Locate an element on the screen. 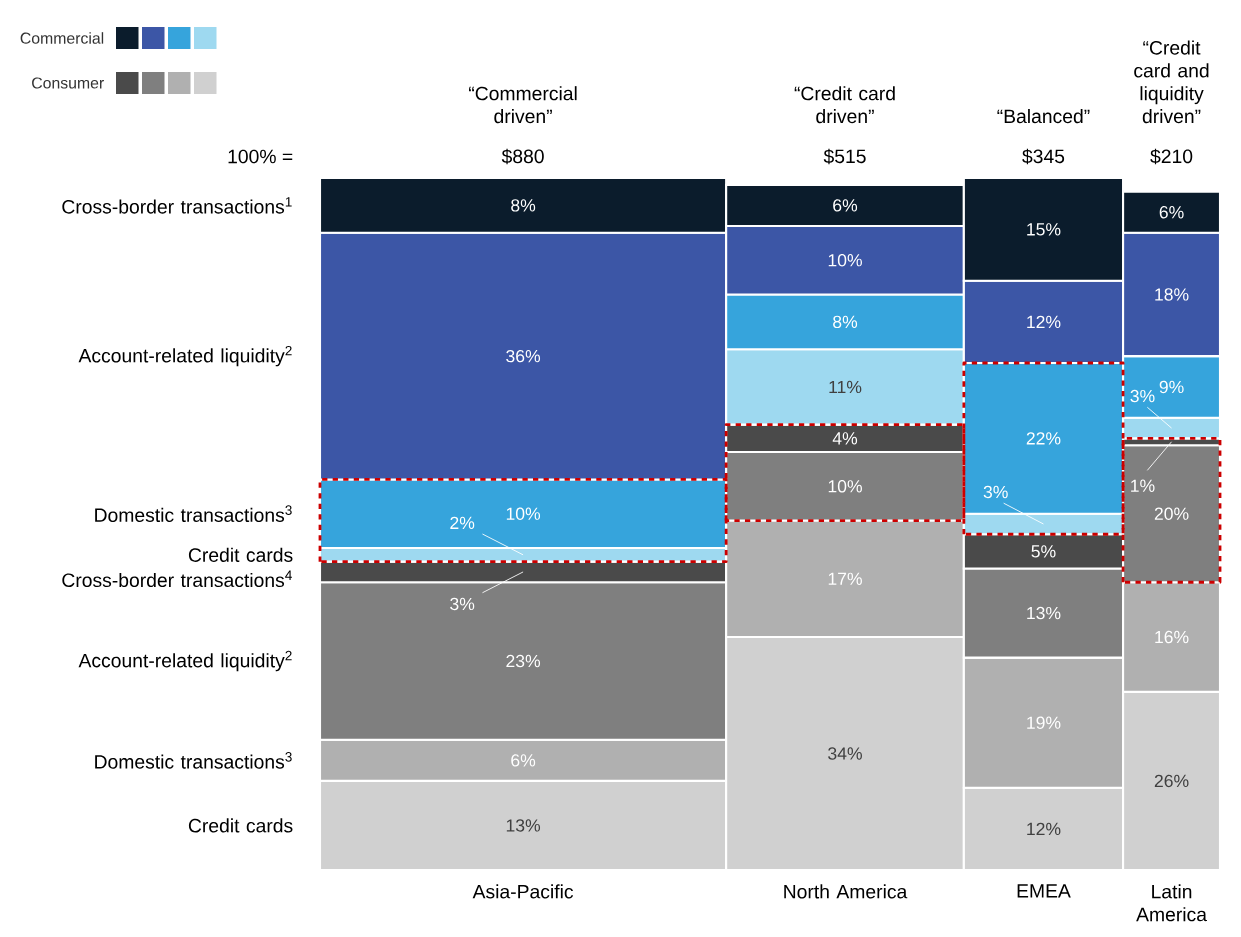 Image resolution: width=1241 pixels, height=937 pixels. data-label: 16% is located at coordinates (1172, 637).